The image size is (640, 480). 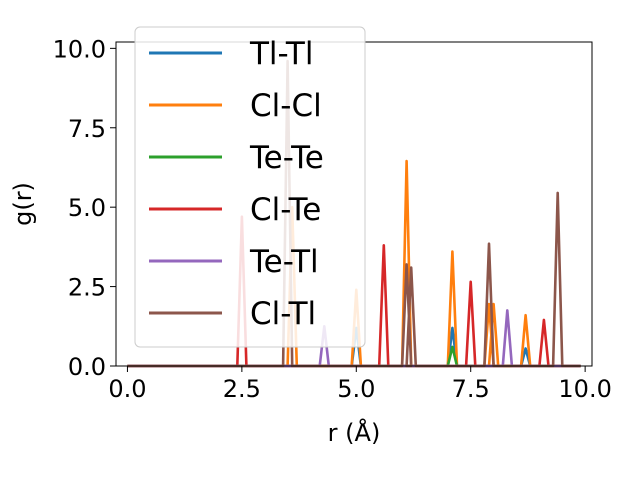 I want to click on legend-label: Cl-Te, so click(x=285, y=210).